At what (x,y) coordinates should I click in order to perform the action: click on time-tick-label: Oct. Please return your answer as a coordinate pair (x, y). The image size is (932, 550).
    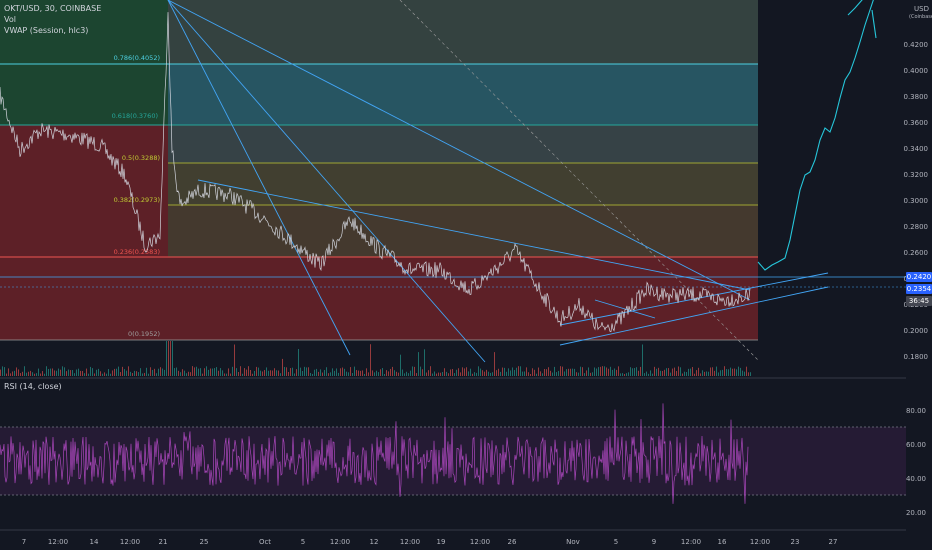
    Looking at the image, I should click on (265, 542).